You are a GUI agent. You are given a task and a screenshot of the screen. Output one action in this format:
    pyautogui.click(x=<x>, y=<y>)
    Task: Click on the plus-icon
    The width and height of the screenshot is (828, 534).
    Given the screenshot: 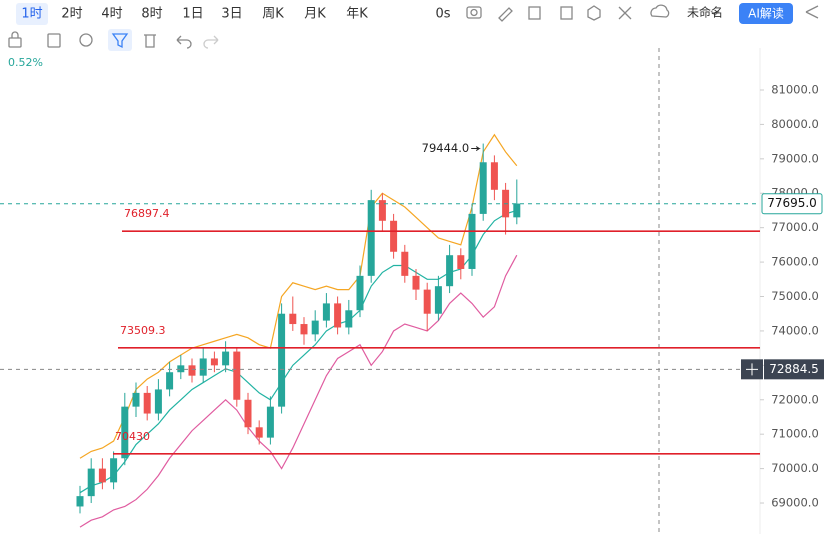 What is the action you would take?
    pyautogui.click(x=752, y=369)
    